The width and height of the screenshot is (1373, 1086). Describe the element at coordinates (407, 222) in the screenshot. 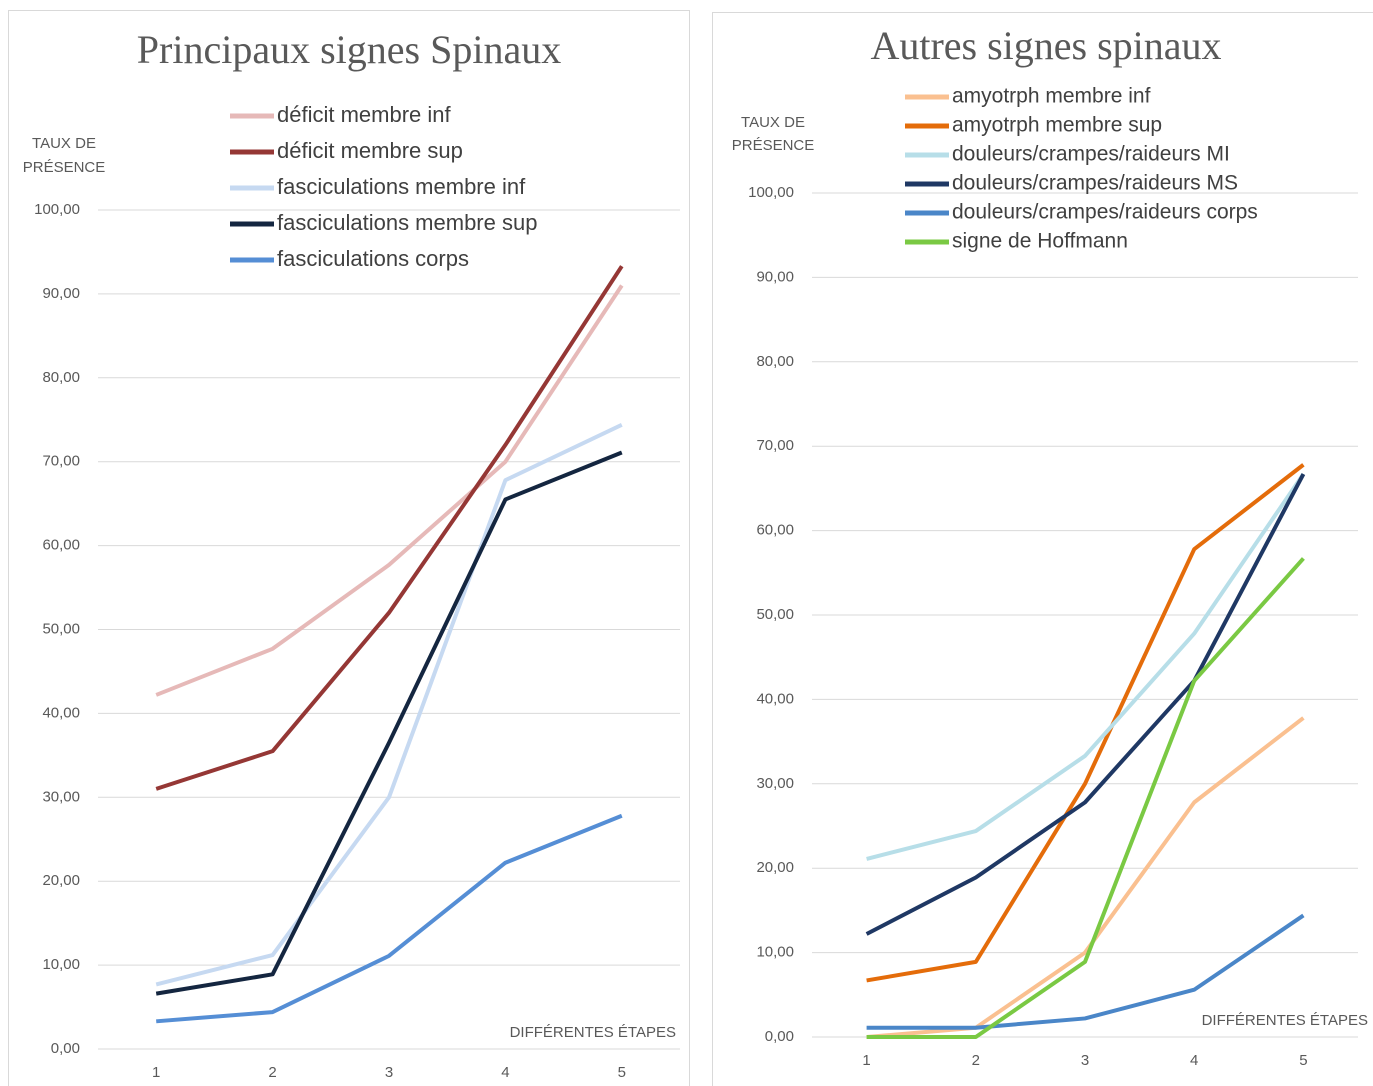

I see `legend-label: fasciculations membre sup` at that location.